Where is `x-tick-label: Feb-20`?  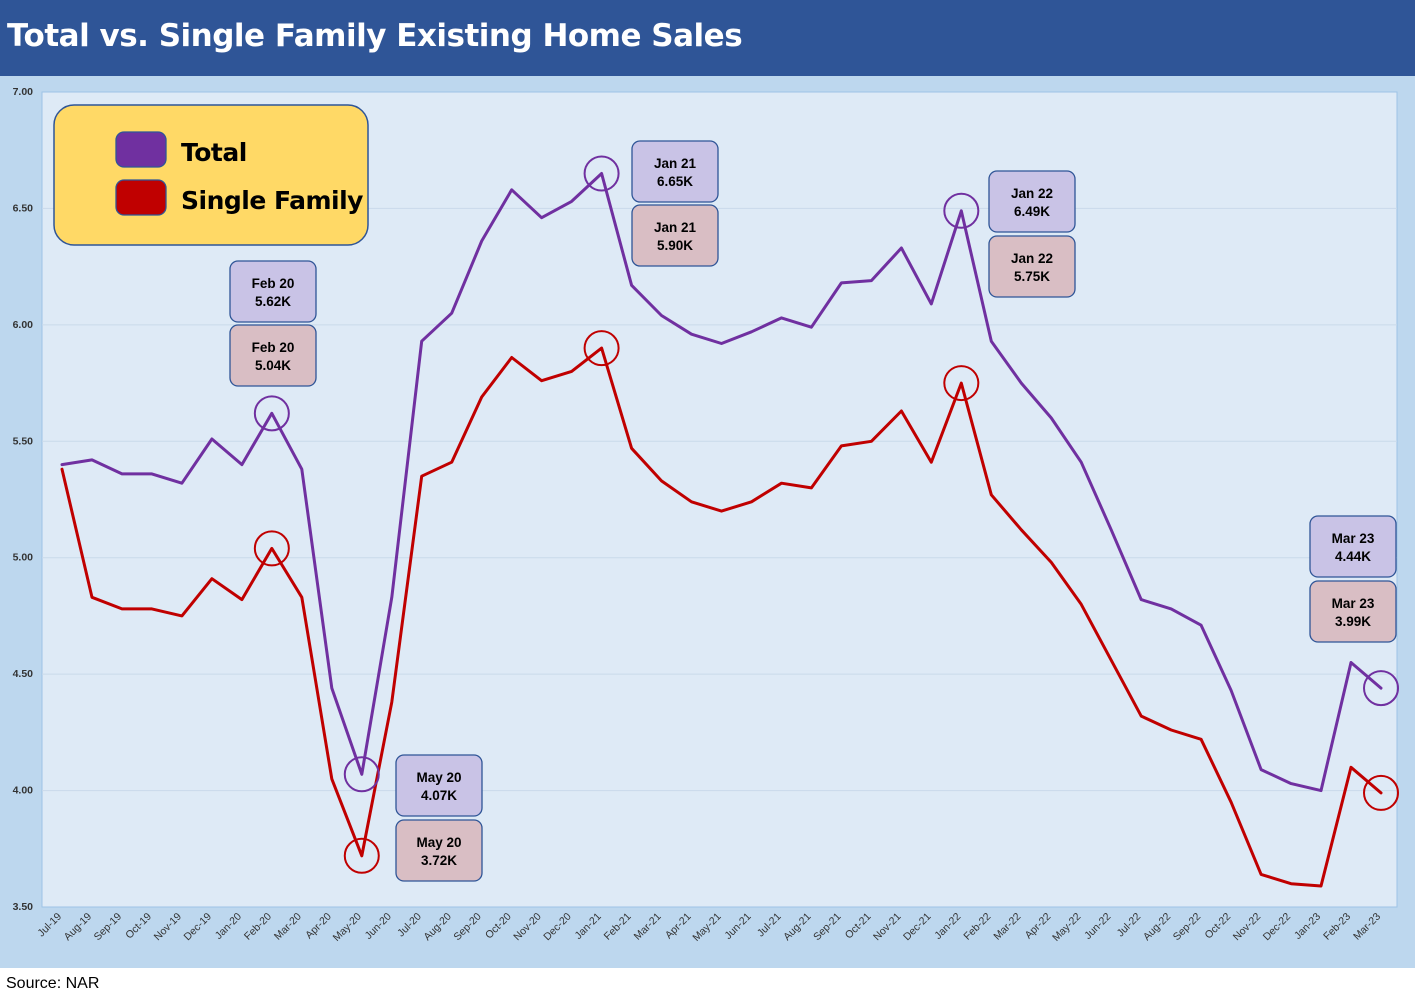
x-tick-label: Feb-20 is located at coordinates (258, 927).